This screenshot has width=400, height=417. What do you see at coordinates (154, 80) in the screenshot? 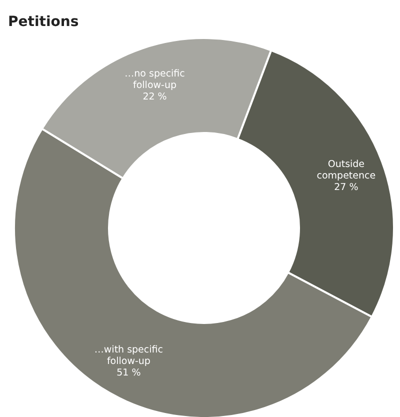
I see `slice-label: …no specific follow-up` at bounding box center [154, 80].